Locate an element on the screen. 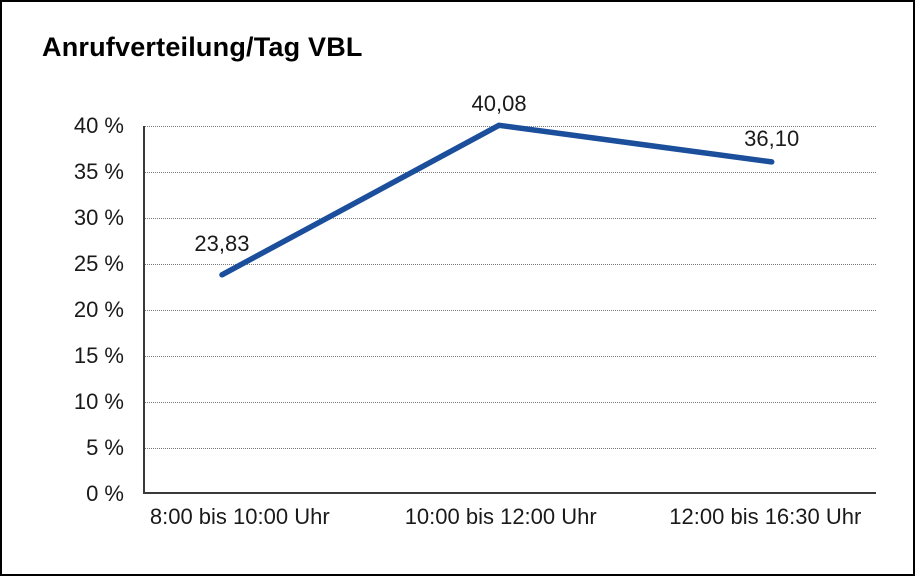 This screenshot has width=915, height=576. y-axis-tick-label: 0 % is located at coordinates (105, 493).